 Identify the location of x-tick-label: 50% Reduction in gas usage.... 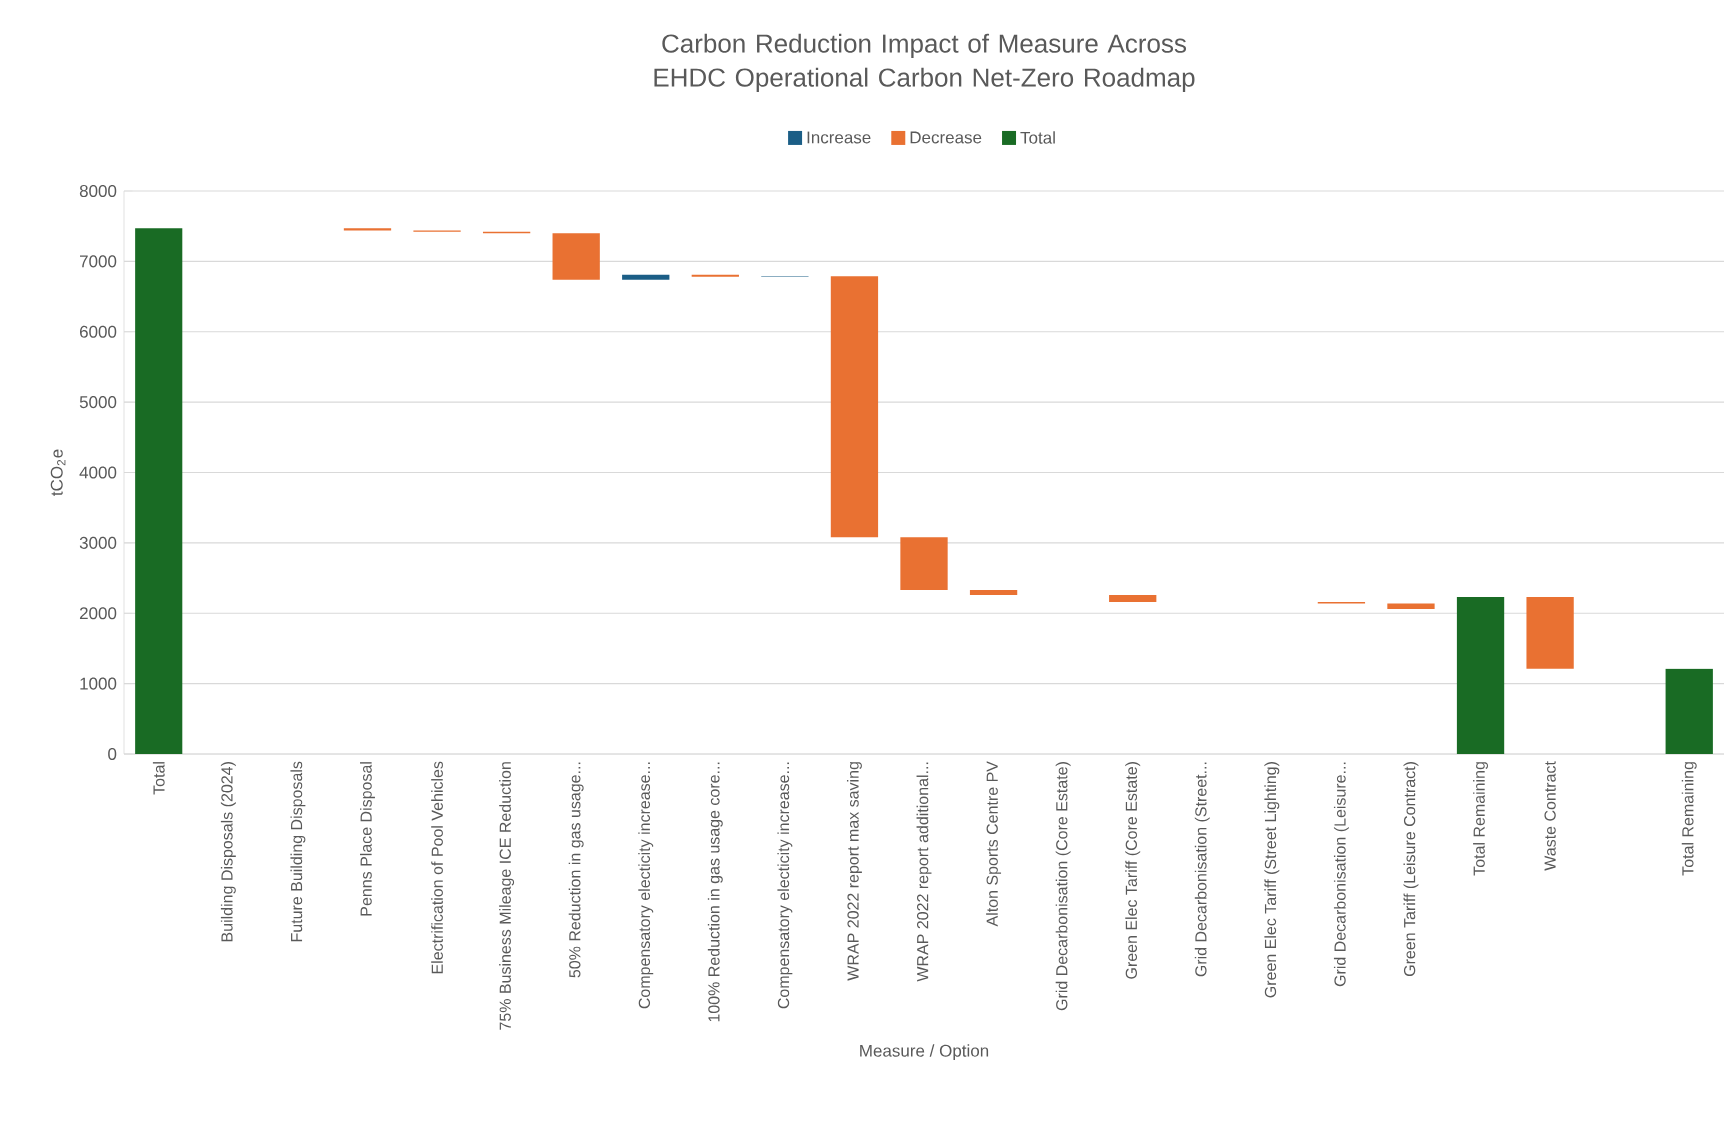
(576, 870).